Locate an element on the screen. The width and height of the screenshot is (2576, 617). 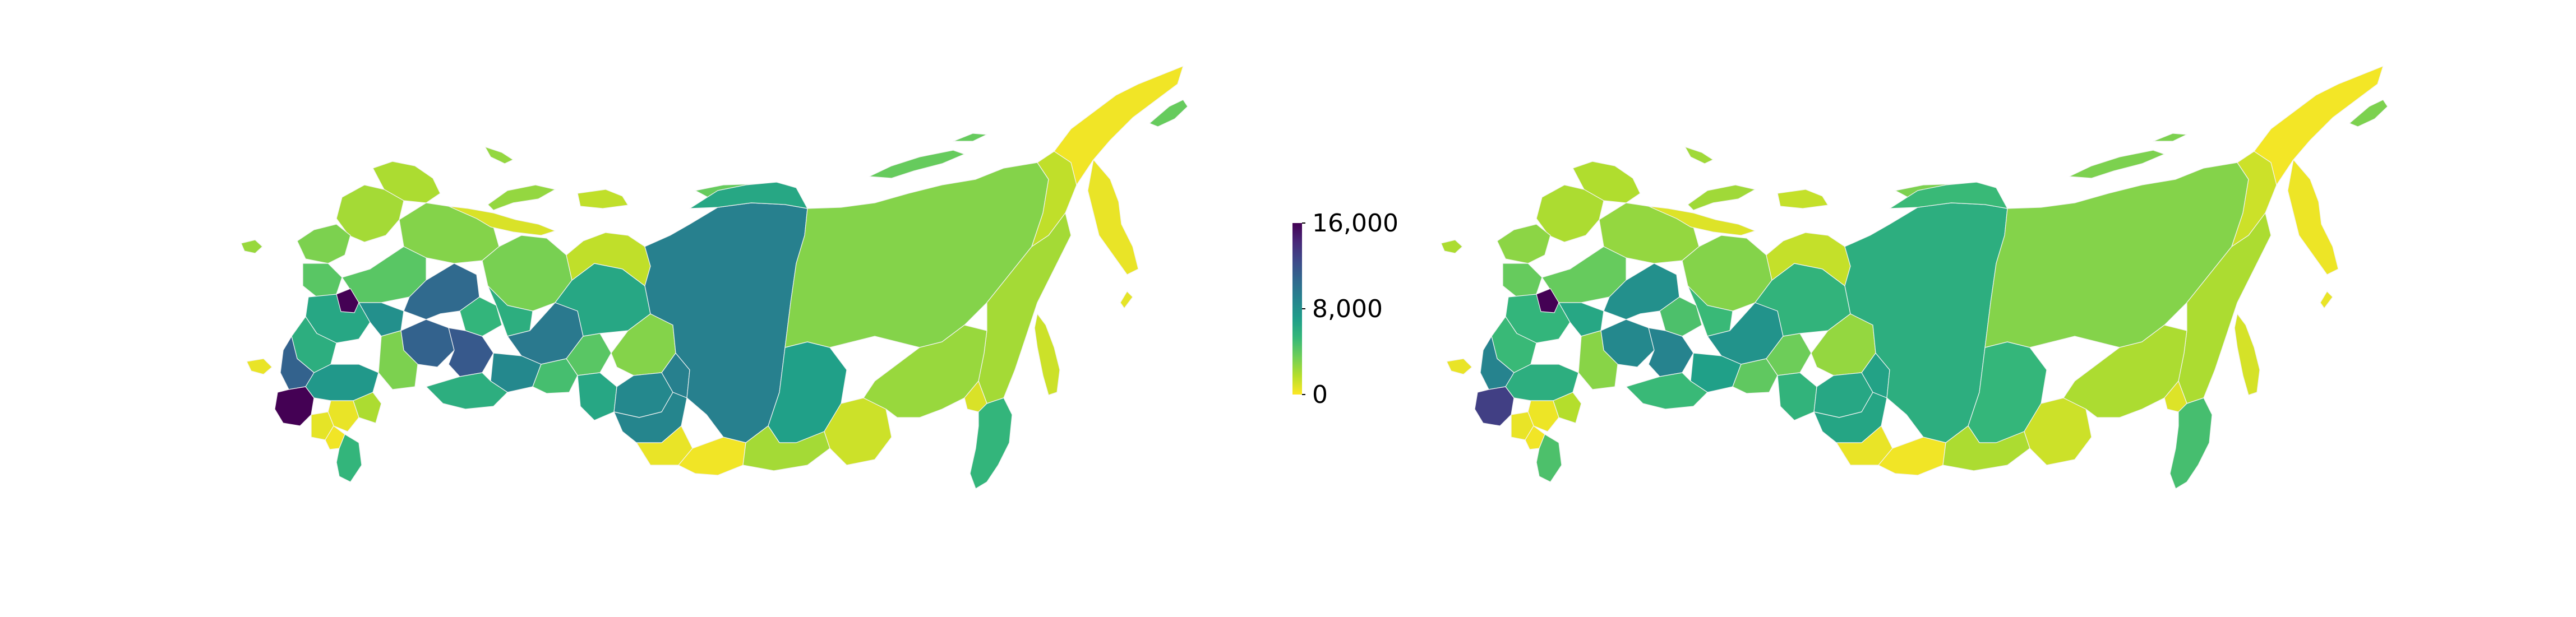
colorbar-tick-label: 0 is located at coordinates (1320, 395).